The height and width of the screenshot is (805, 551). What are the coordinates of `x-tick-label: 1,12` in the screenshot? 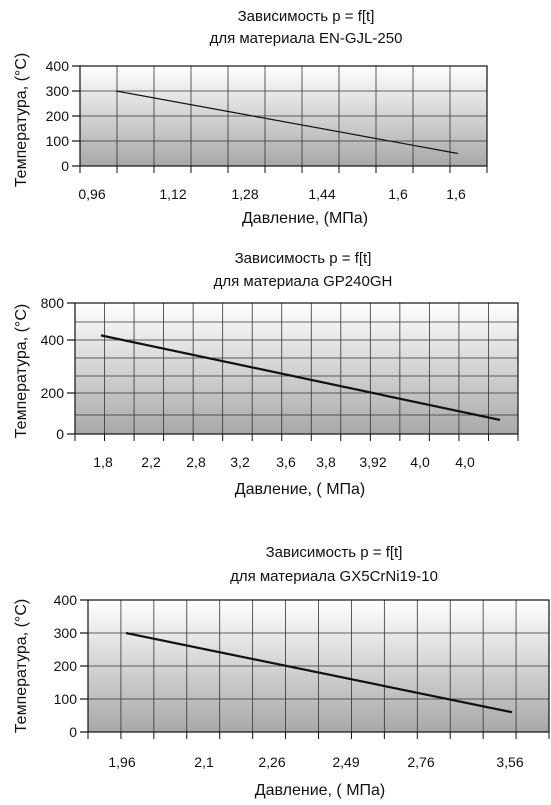 It's located at (172, 194).